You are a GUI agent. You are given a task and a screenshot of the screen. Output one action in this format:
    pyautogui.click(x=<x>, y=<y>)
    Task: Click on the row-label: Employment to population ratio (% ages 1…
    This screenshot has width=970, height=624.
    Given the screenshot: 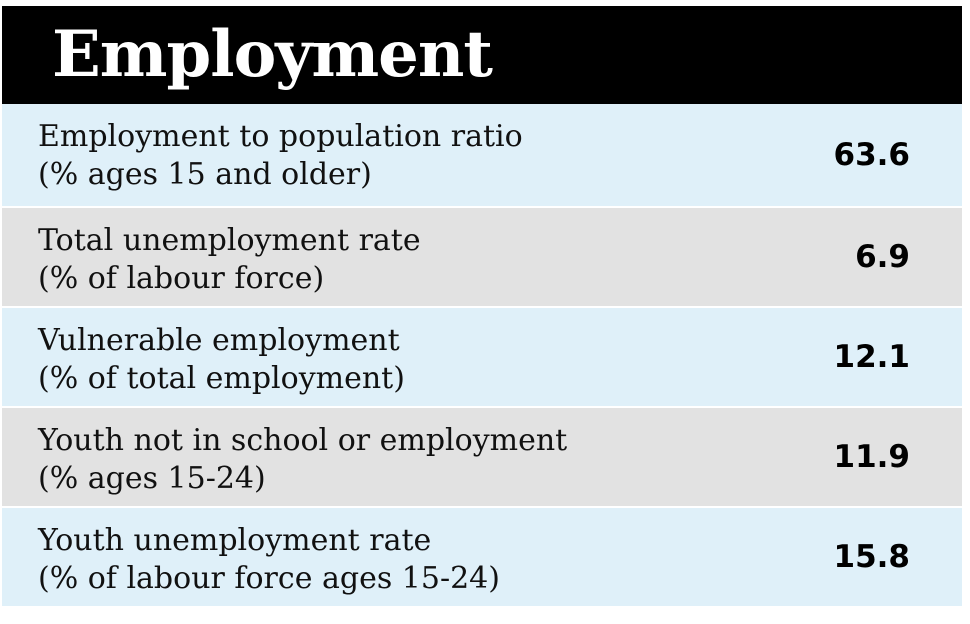 What is the action you would take?
    pyautogui.click(x=280, y=156)
    